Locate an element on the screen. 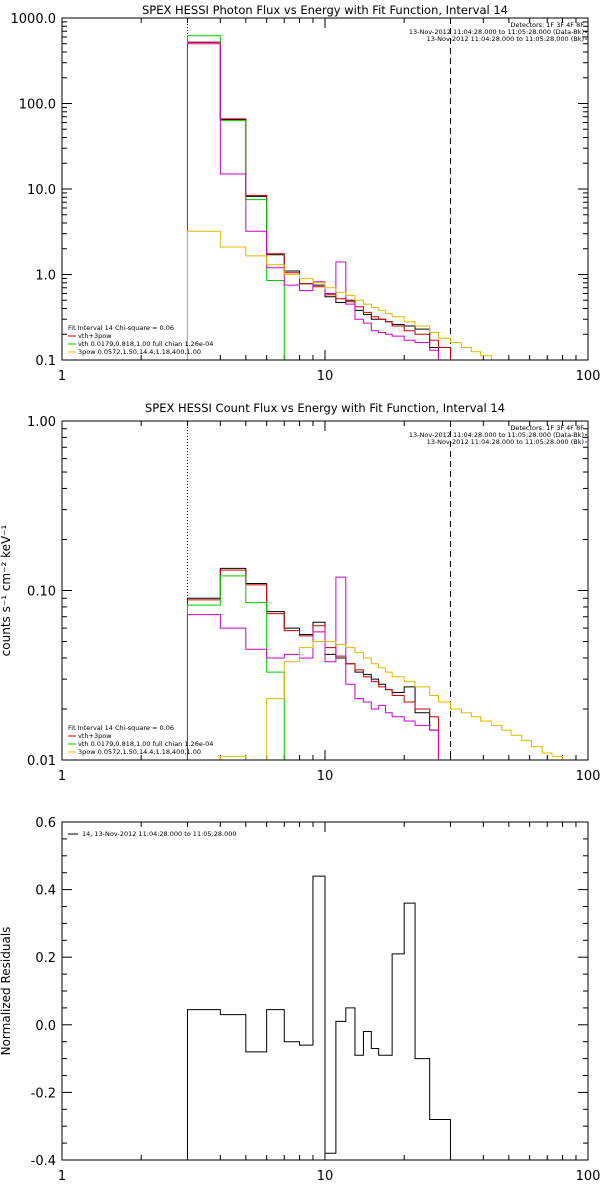 This screenshot has height=1200, width=600. y-tick-label: 10.0 is located at coordinates (41, 190).